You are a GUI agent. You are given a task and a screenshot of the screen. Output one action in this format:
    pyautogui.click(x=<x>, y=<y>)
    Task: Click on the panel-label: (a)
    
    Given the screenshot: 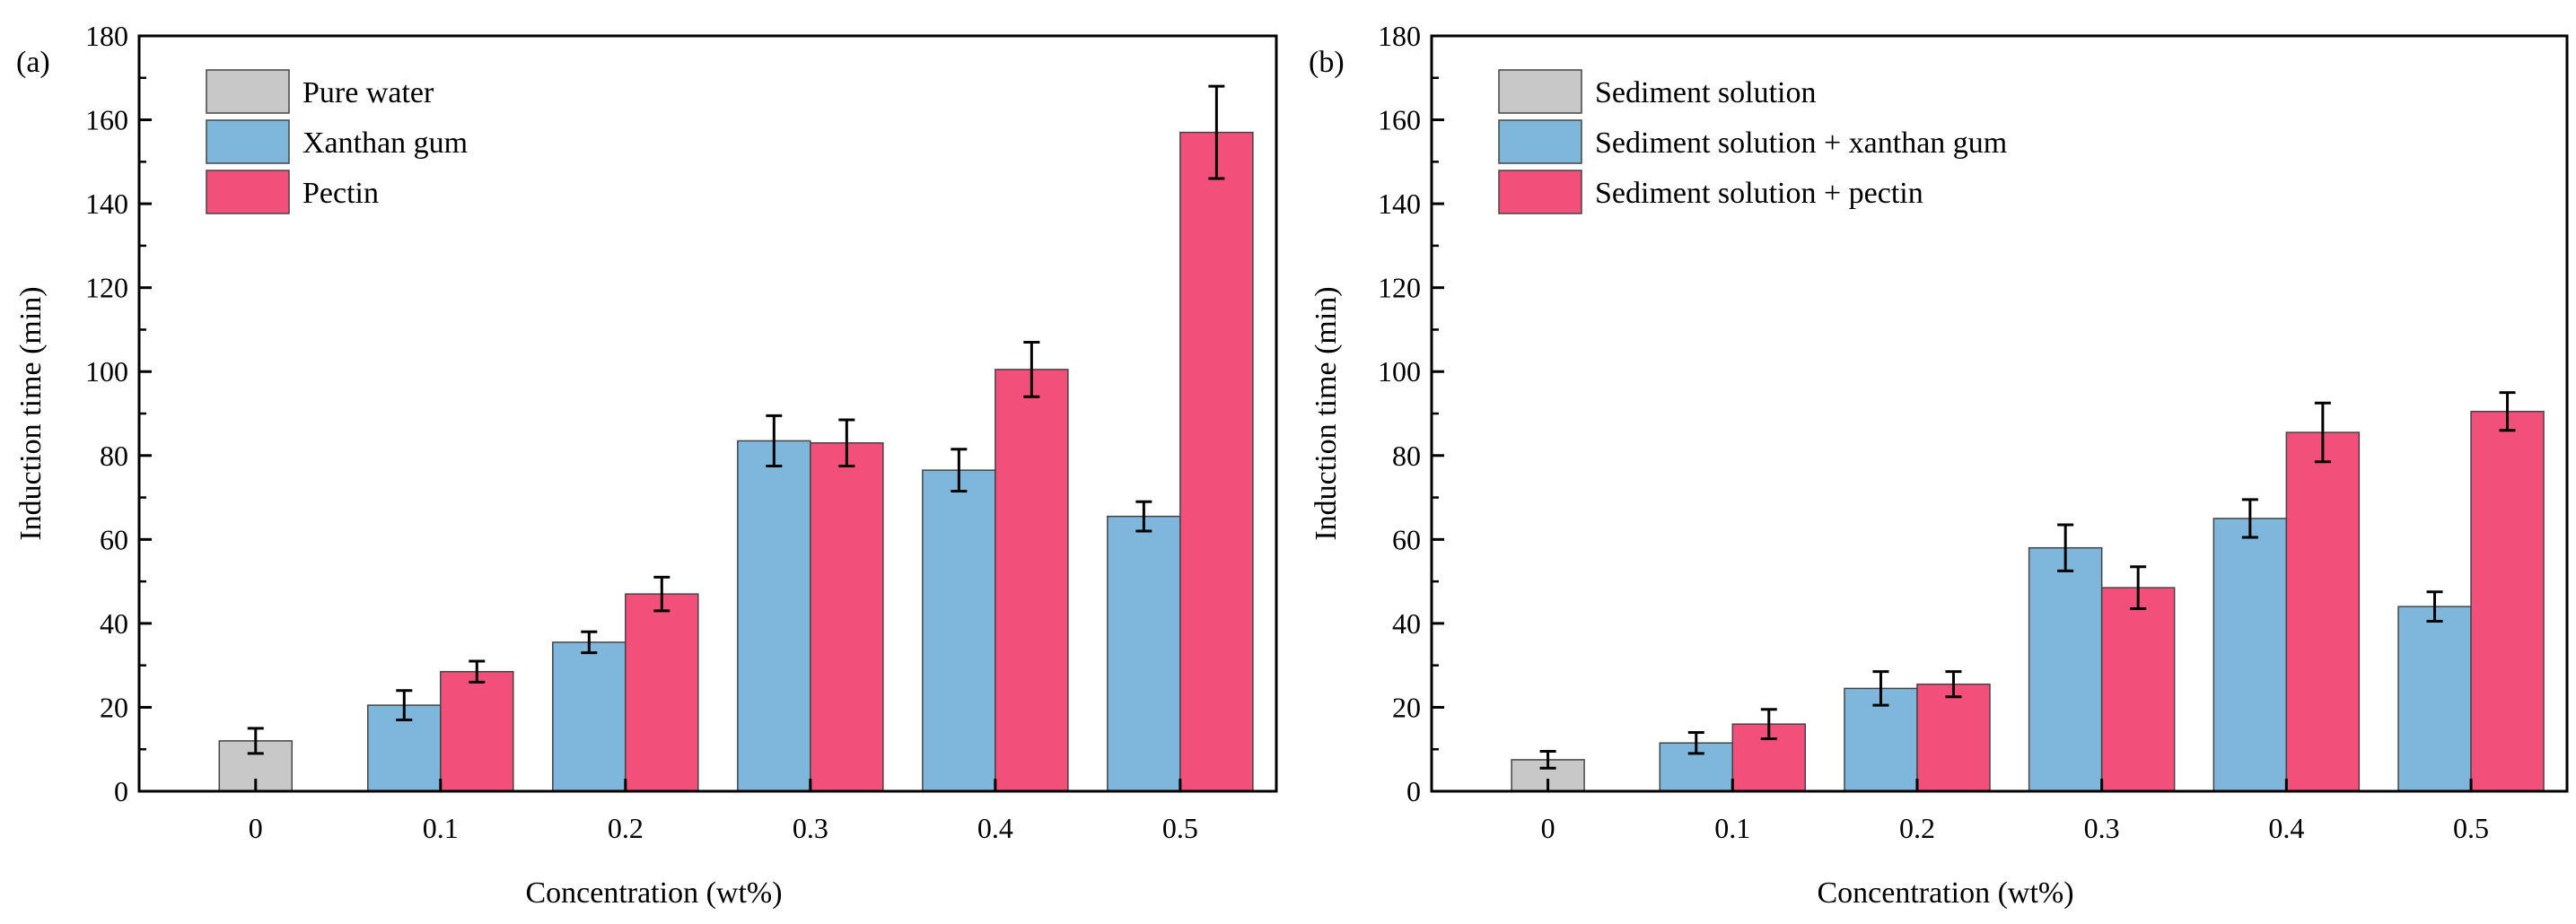 What is the action you would take?
    pyautogui.click(x=33, y=63)
    